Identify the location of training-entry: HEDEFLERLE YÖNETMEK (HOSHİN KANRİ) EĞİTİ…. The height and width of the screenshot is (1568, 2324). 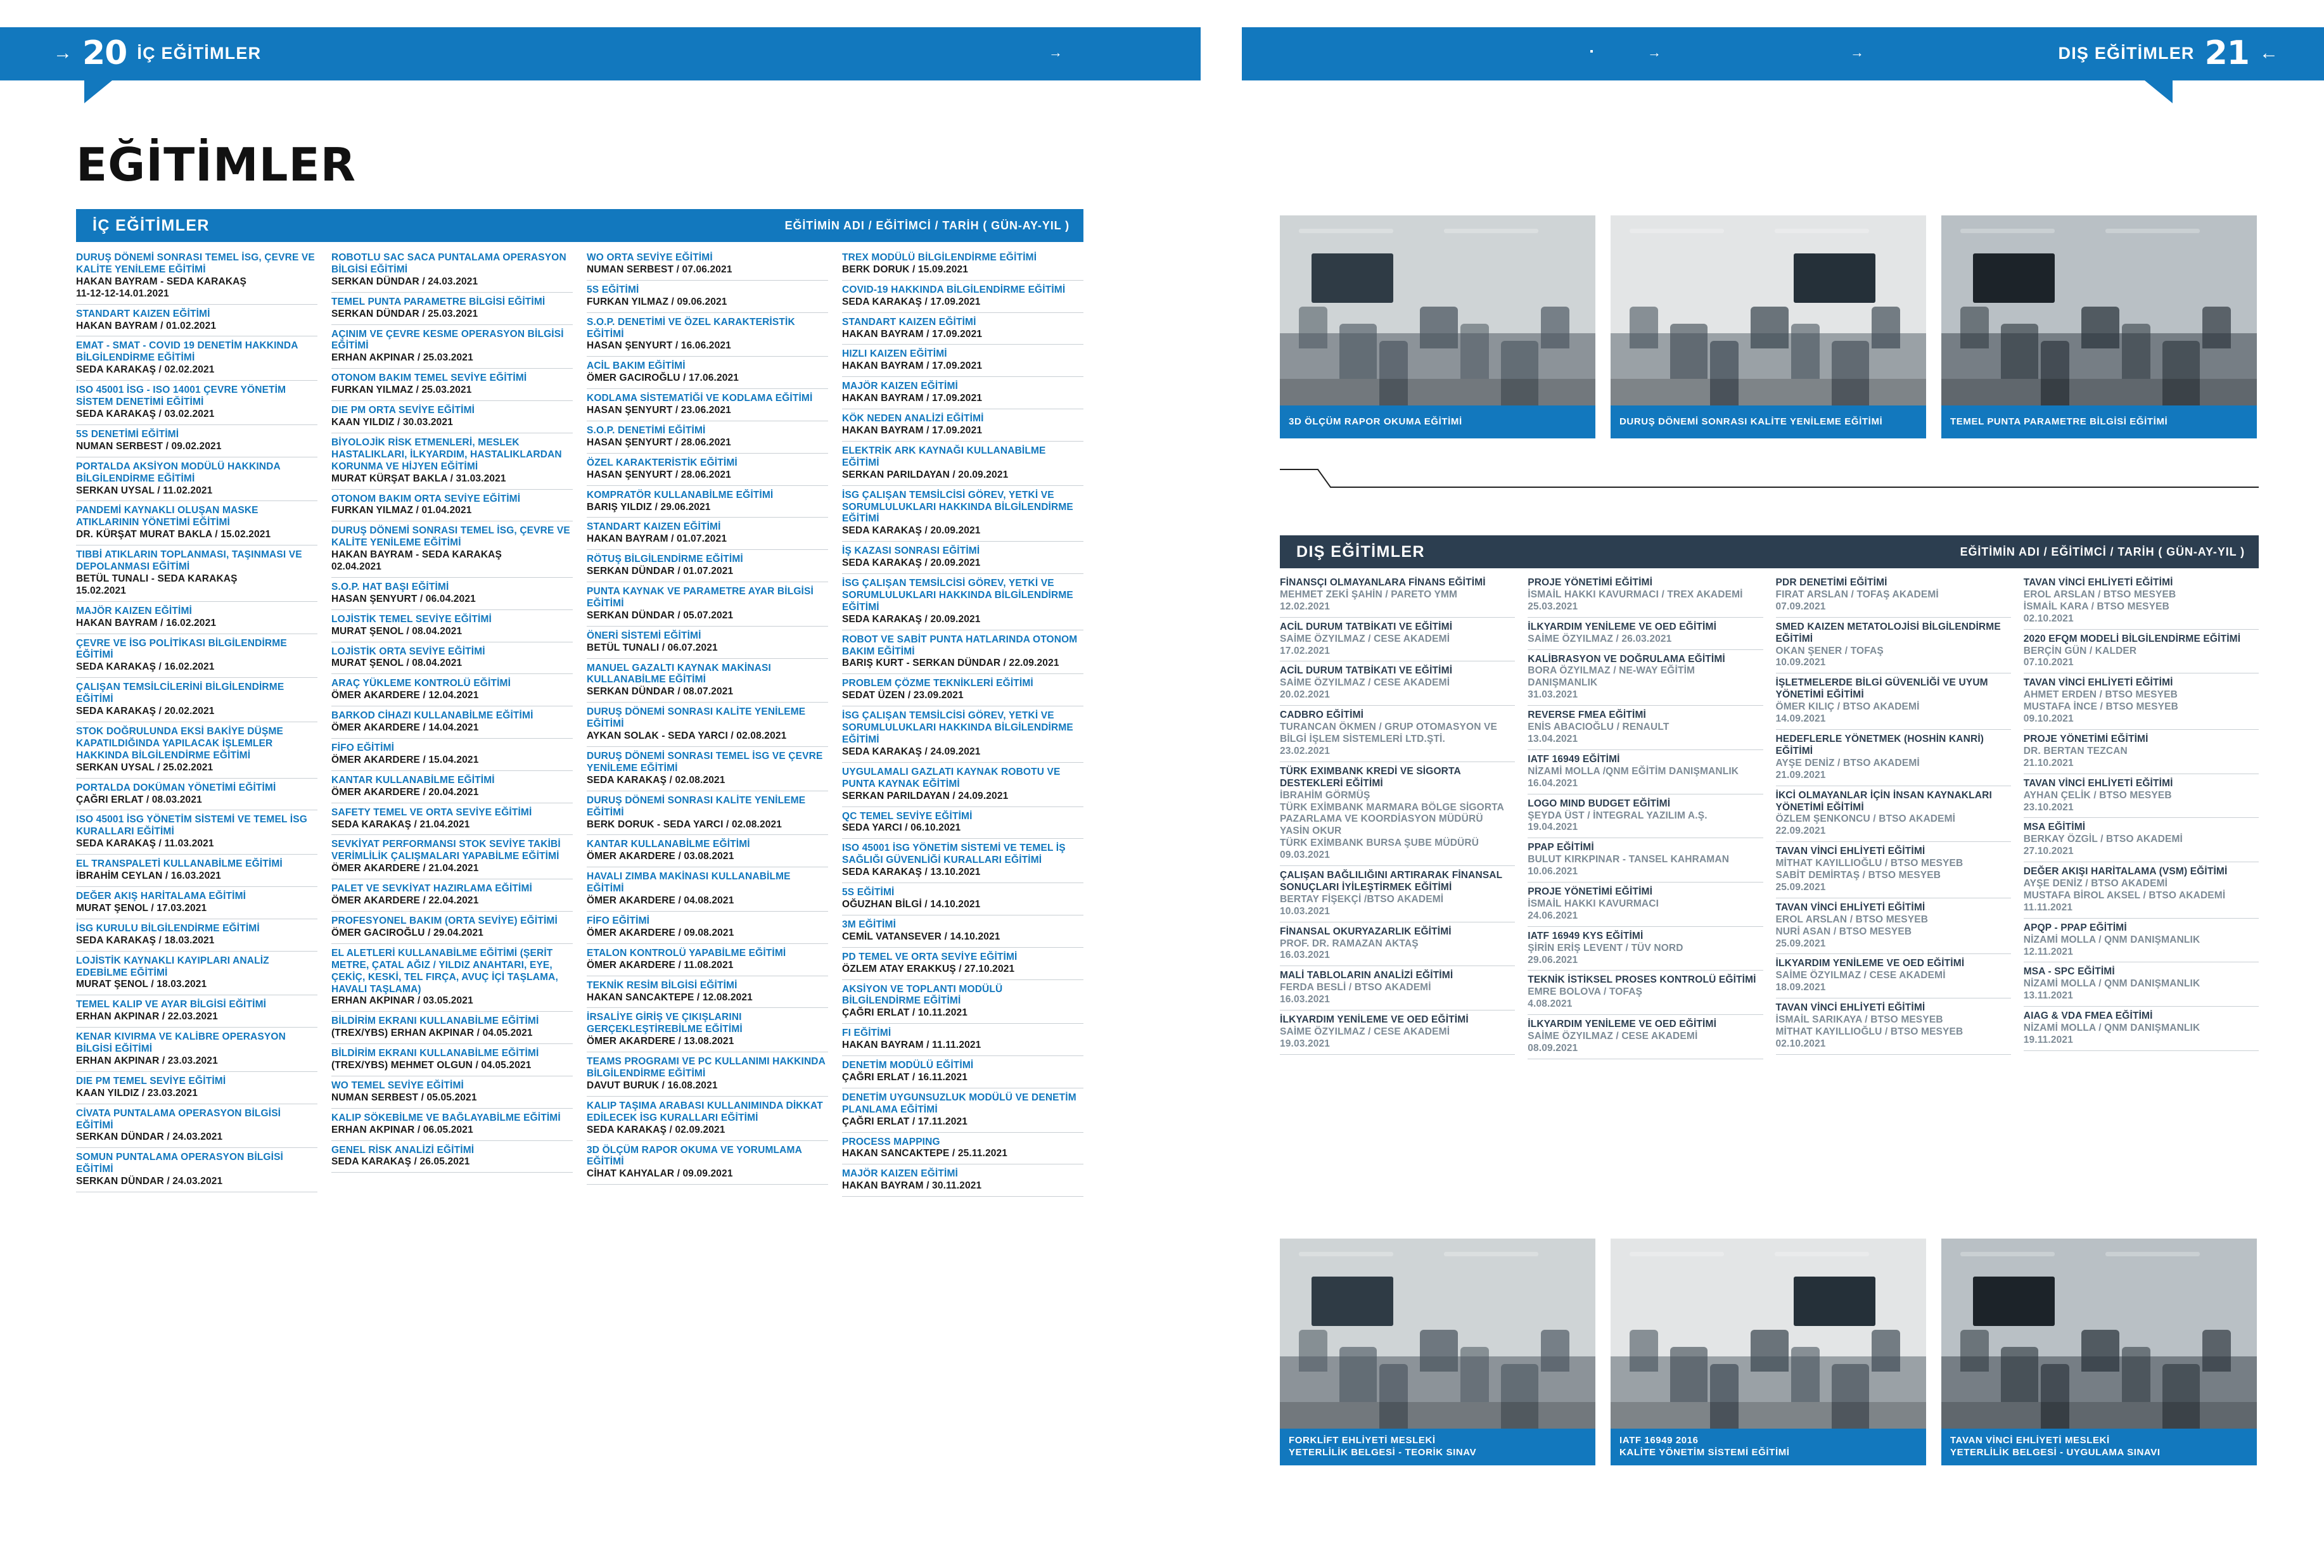
(1893, 758).